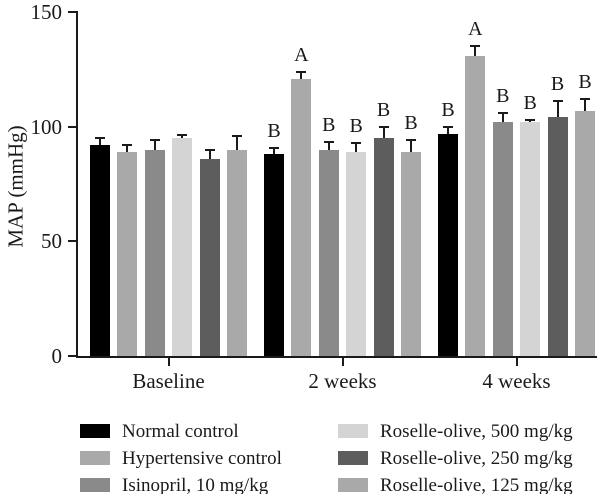 The width and height of the screenshot is (600, 494). I want to click on y-tick-label: 50, so click(51, 241).